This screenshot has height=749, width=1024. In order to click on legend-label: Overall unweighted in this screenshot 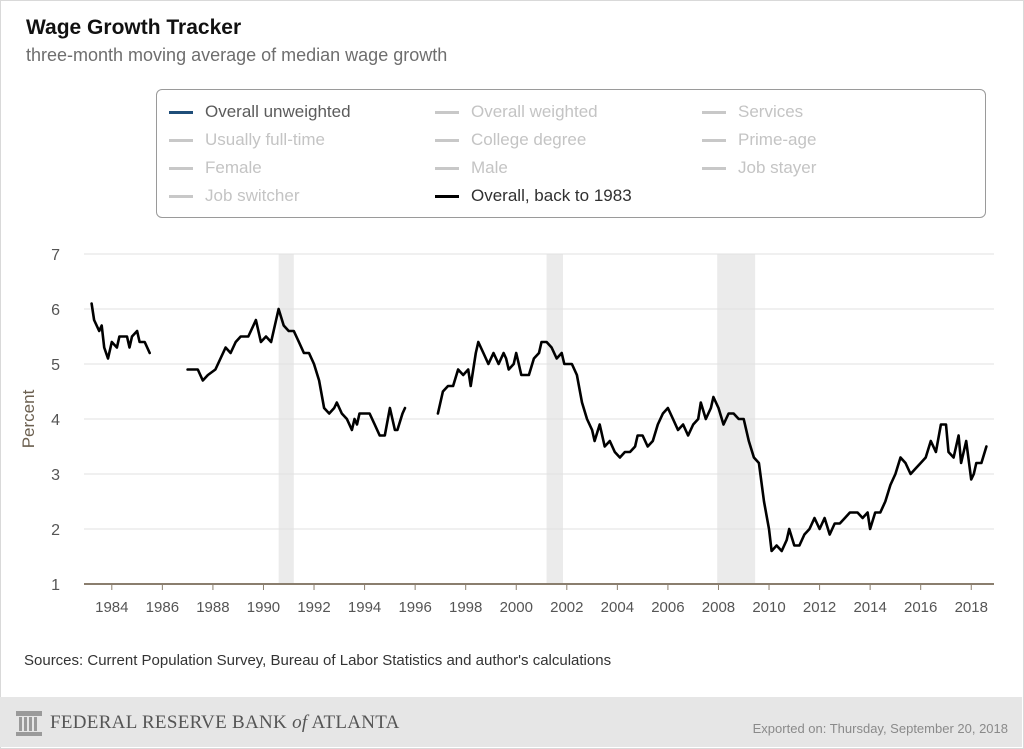, I will do `click(278, 111)`.